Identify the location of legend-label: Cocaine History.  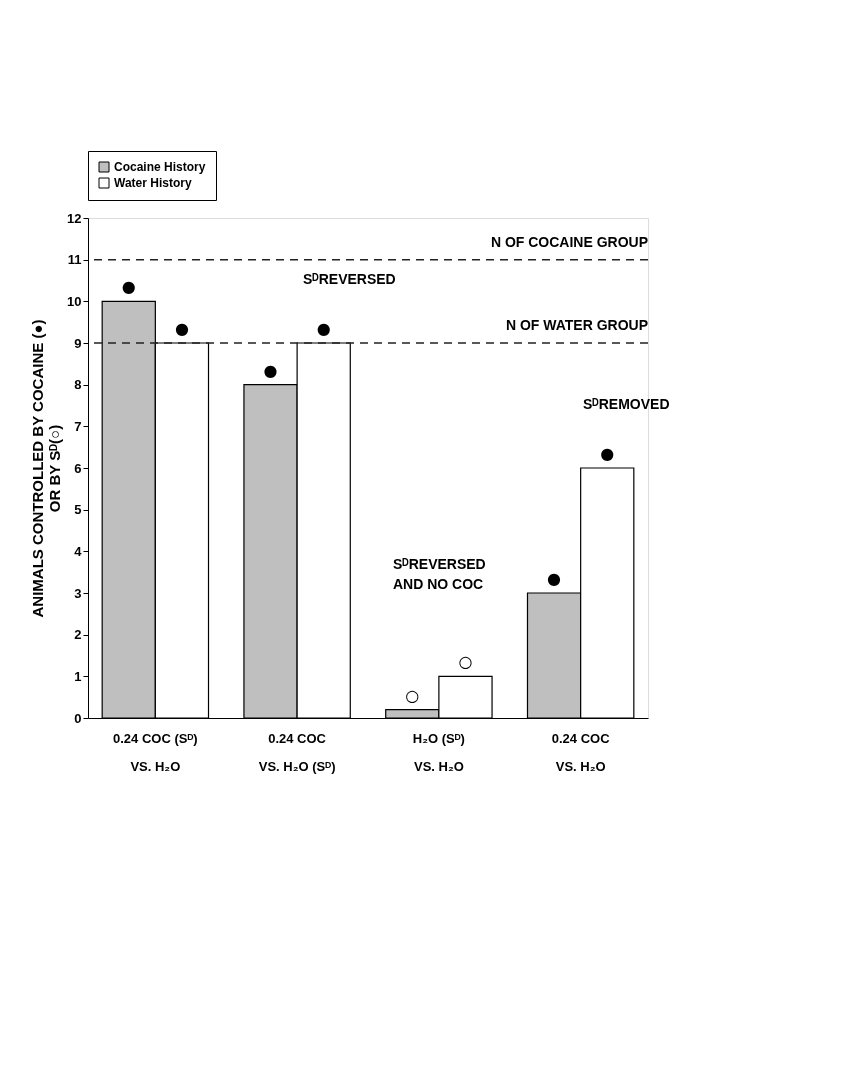
(160, 167).